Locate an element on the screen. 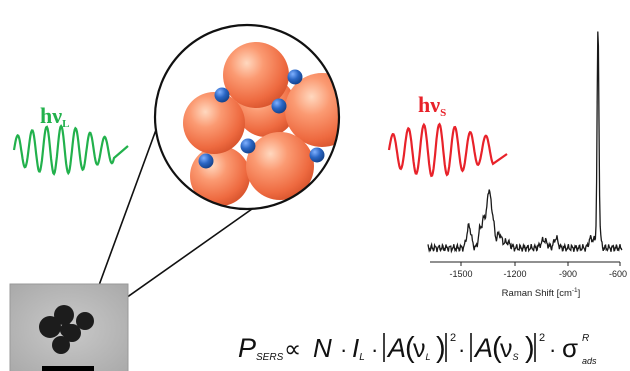 This screenshot has height=371, width=630. formula-proportional: ∝ is located at coordinates (292, 349).